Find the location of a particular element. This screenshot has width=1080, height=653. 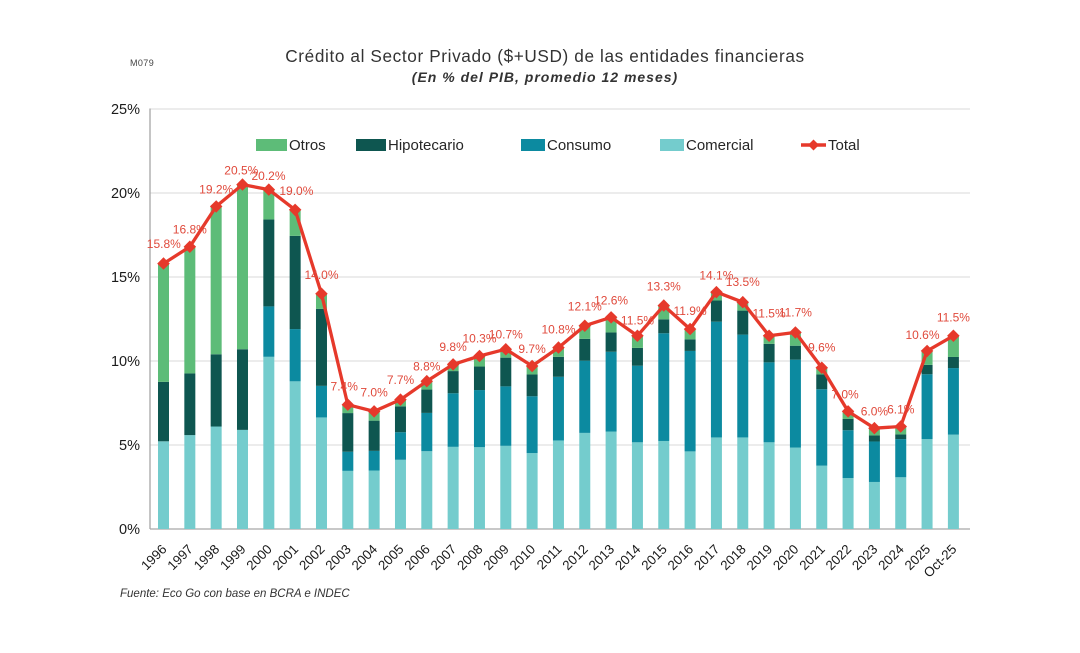

svg-text: Otros is located at coordinates (307, 145).